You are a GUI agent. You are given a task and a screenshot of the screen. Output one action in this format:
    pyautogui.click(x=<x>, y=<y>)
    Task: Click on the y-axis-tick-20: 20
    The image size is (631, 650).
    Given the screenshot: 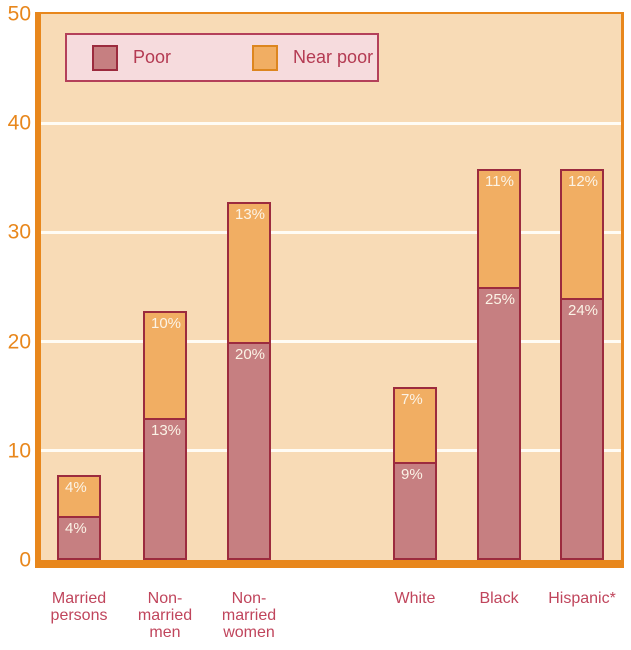 What is the action you would take?
    pyautogui.click(x=19, y=342)
    